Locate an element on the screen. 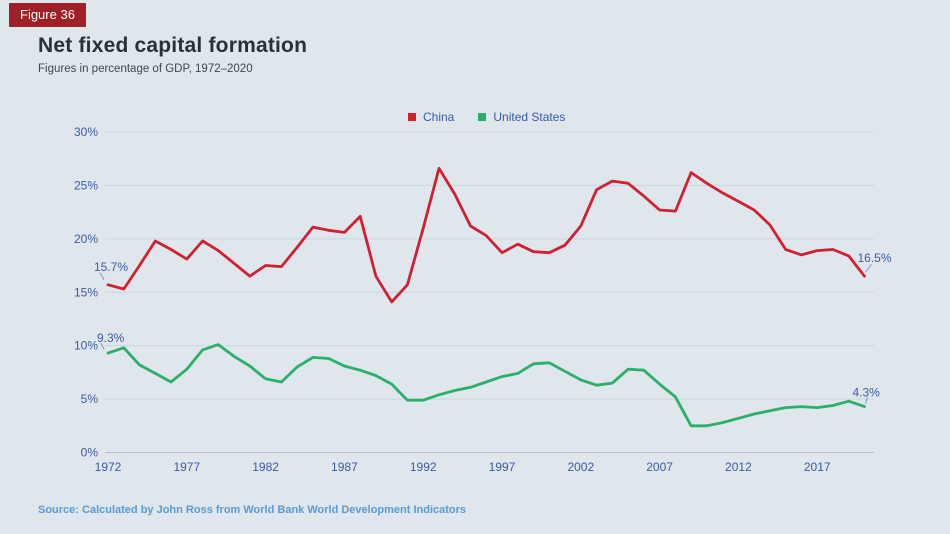 This screenshot has width=950, height=534. chart-legend: China United States is located at coordinates (486, 117).